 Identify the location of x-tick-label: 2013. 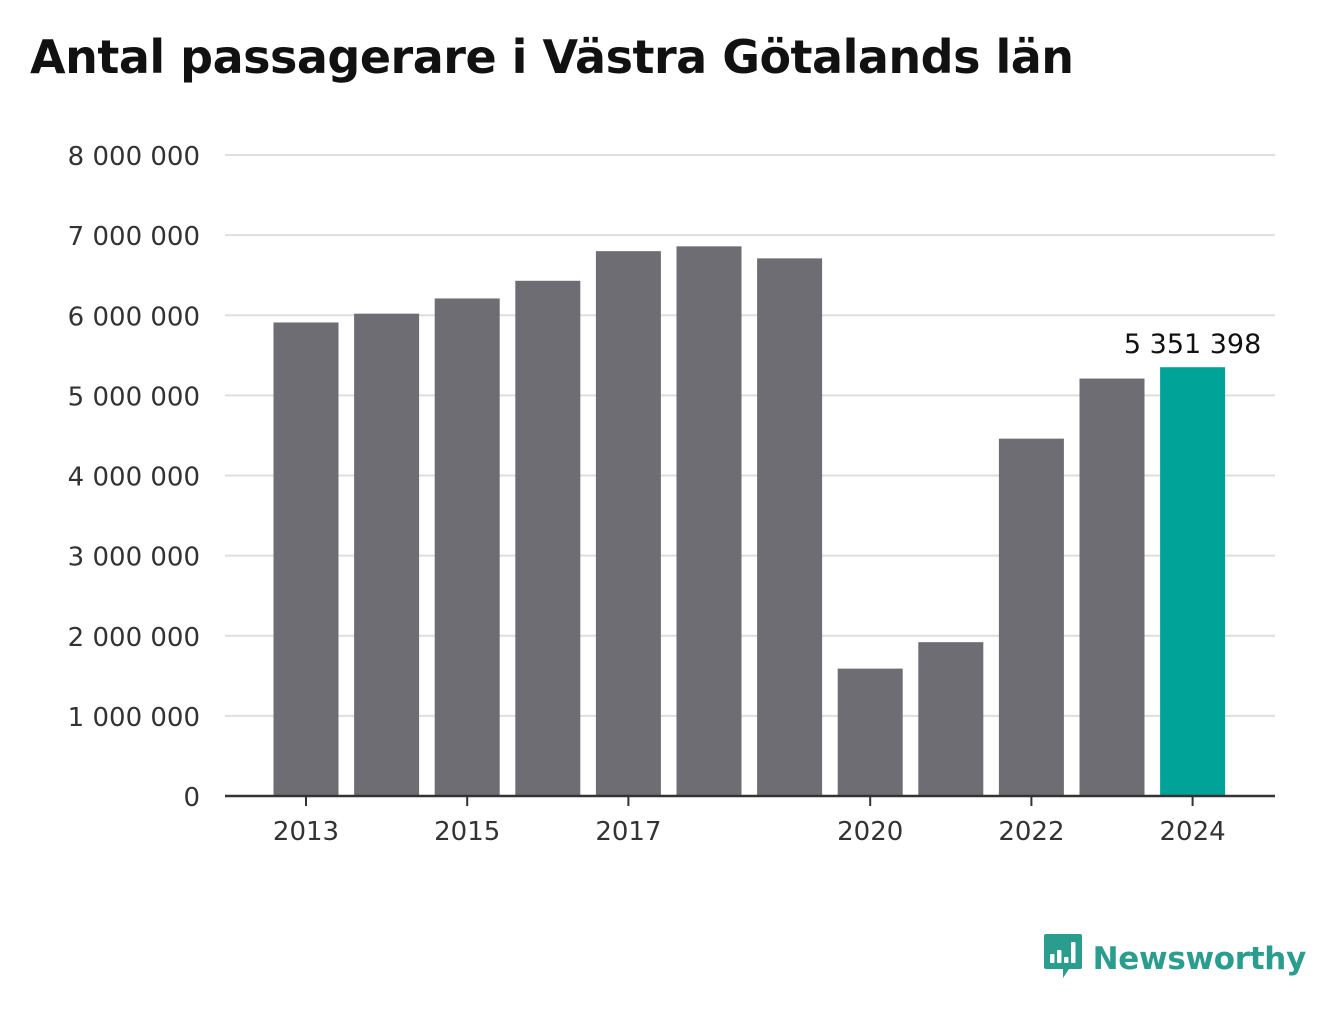
(306, 832).